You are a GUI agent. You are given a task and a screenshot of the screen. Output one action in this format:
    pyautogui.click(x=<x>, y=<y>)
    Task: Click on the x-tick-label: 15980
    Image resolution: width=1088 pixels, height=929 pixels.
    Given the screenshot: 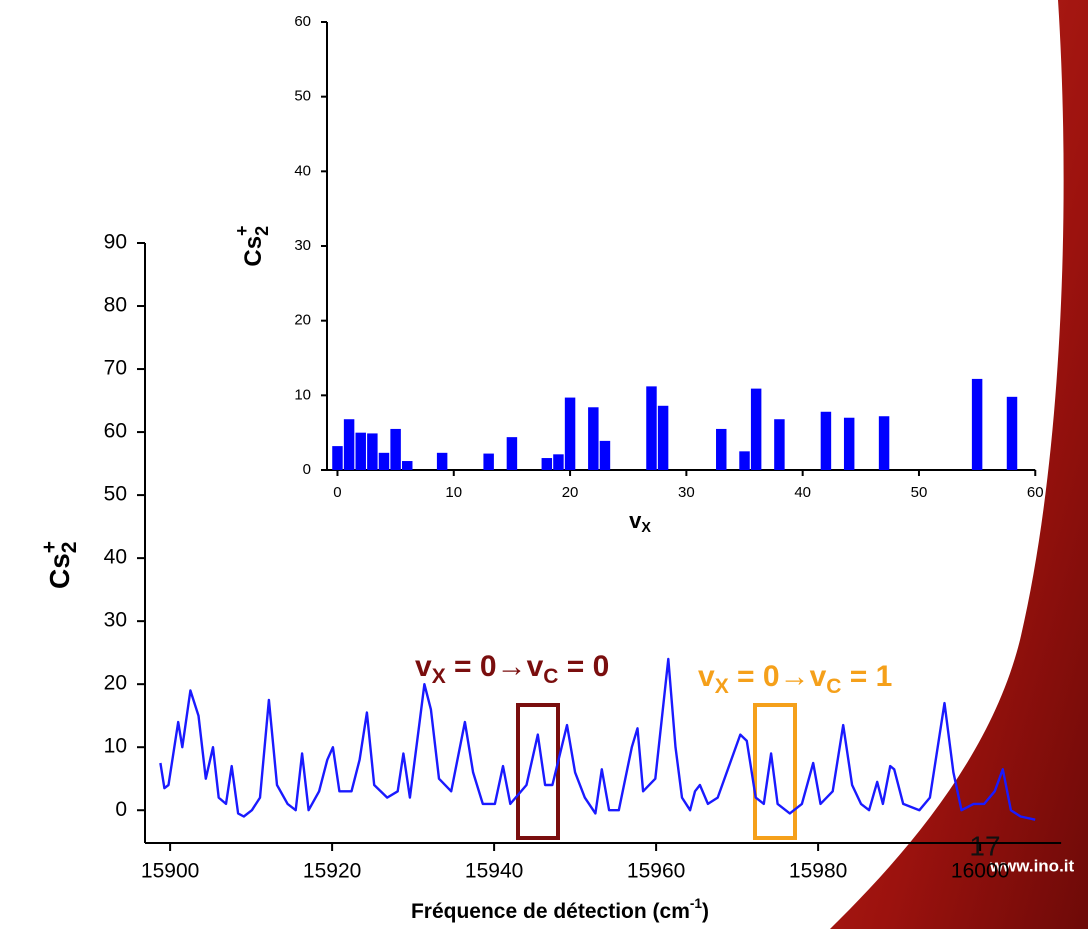 What is the action you would take?
    pyautogui.click(x=818, y=871)
    